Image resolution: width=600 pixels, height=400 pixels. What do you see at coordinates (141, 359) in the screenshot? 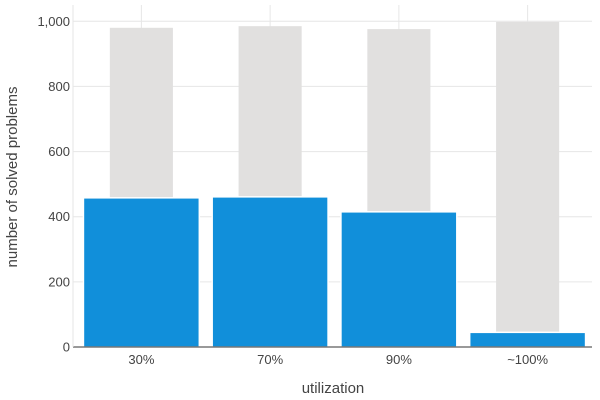
I see `x-tick-label: 30%` at bounding box center [141, 359].